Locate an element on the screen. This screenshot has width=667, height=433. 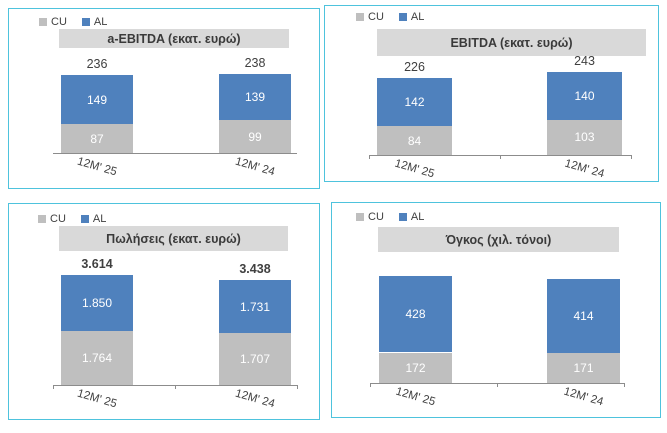
bar-value-label: 87 is located at coordinates (97, 138).